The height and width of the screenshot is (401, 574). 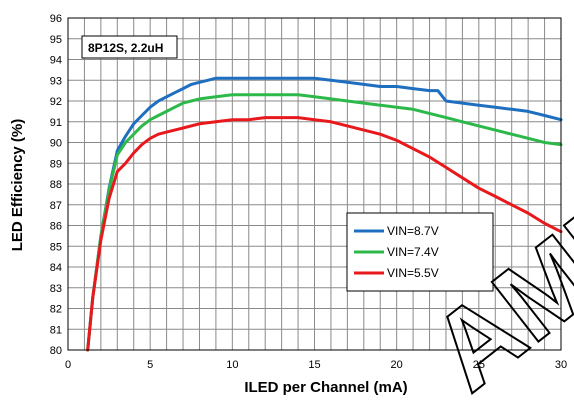 What do you see at coordinates (413, 273) in the screenshot?
I see `legend-label-vin-5-5: VIN=5.5V` at bounding box center [413, 273].